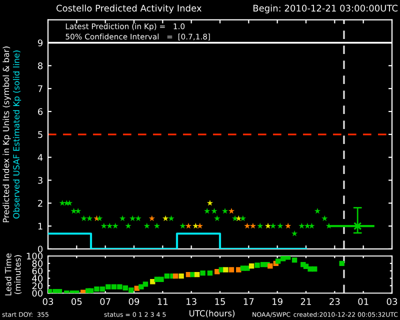 The image size is (400, 320). Describe the element at coordinates (6, 134) in the screenshot. I see `y-axis-title: Predicted Index in Kp Units (symbol & bar)` at that location.